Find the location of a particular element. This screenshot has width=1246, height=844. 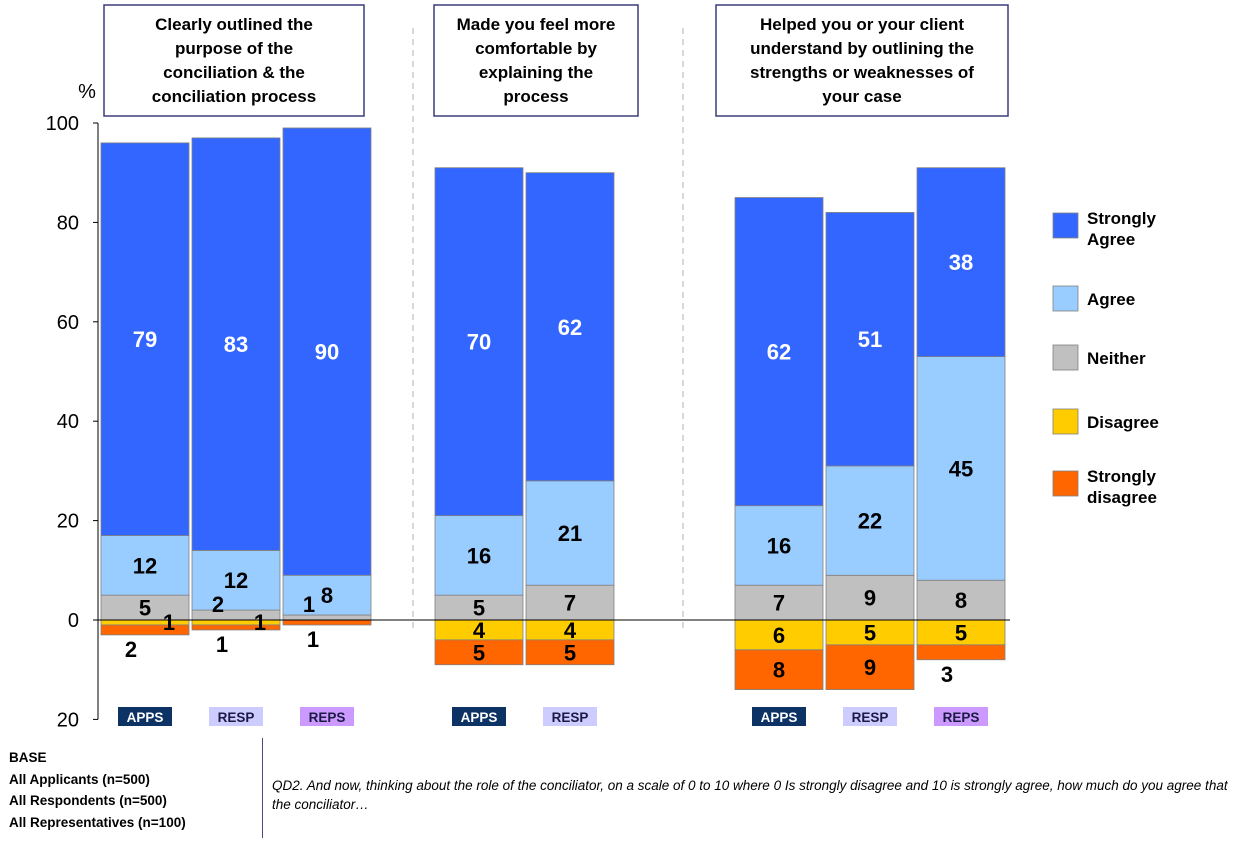

legend-swatch-disagree is located at coordinates (1065, 421).